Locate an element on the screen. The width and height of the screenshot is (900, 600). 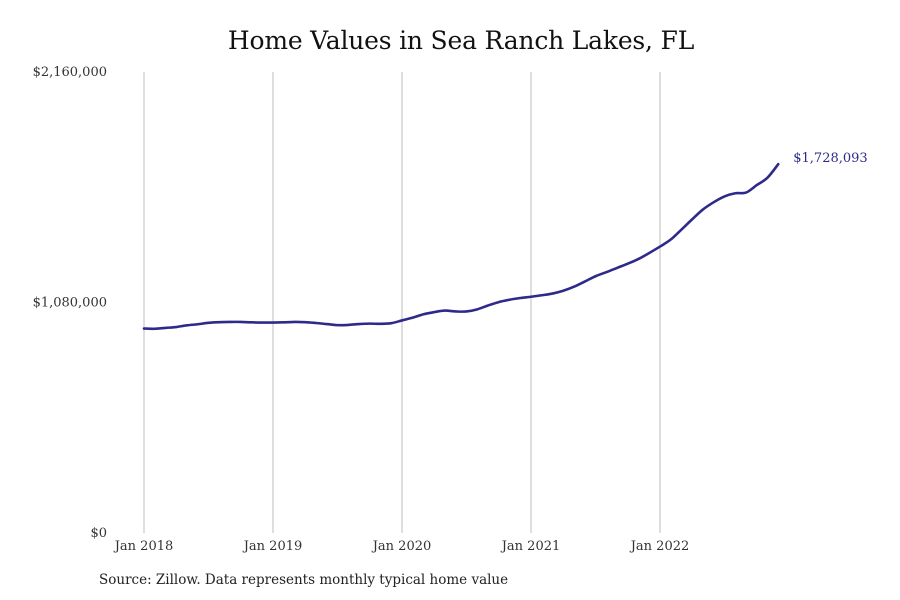
y-axis-tick-labels: $0 $1,080,000 $2,160,000 is located at coordinates (70, 303).